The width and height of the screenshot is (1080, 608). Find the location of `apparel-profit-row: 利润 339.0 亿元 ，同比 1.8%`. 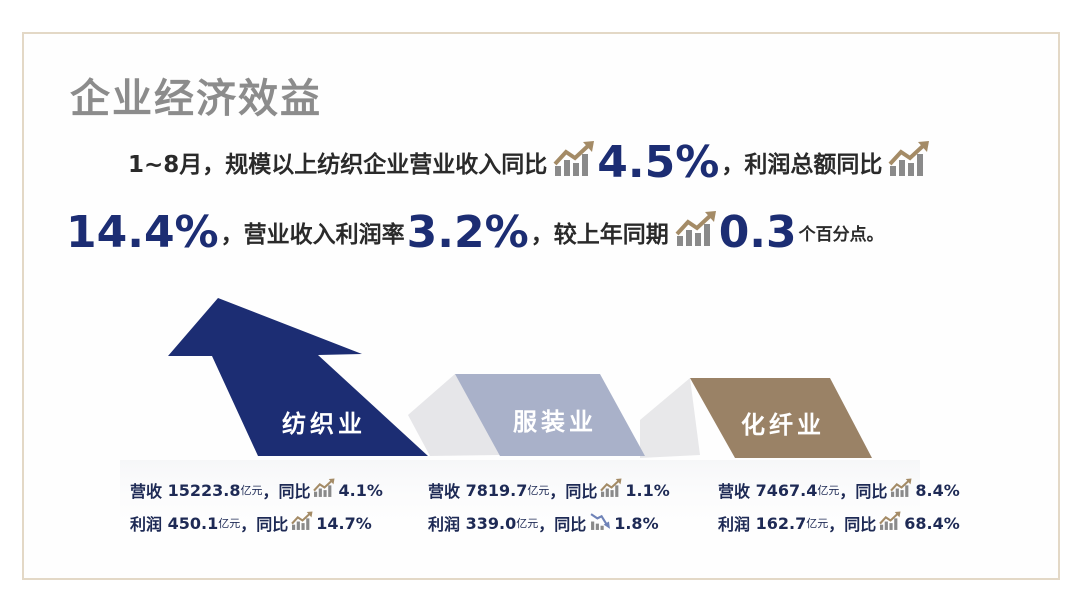

apparel-profit-row: 利润 339.0 亿元 ，同比 1.8% is located at coordinates (543, 523).